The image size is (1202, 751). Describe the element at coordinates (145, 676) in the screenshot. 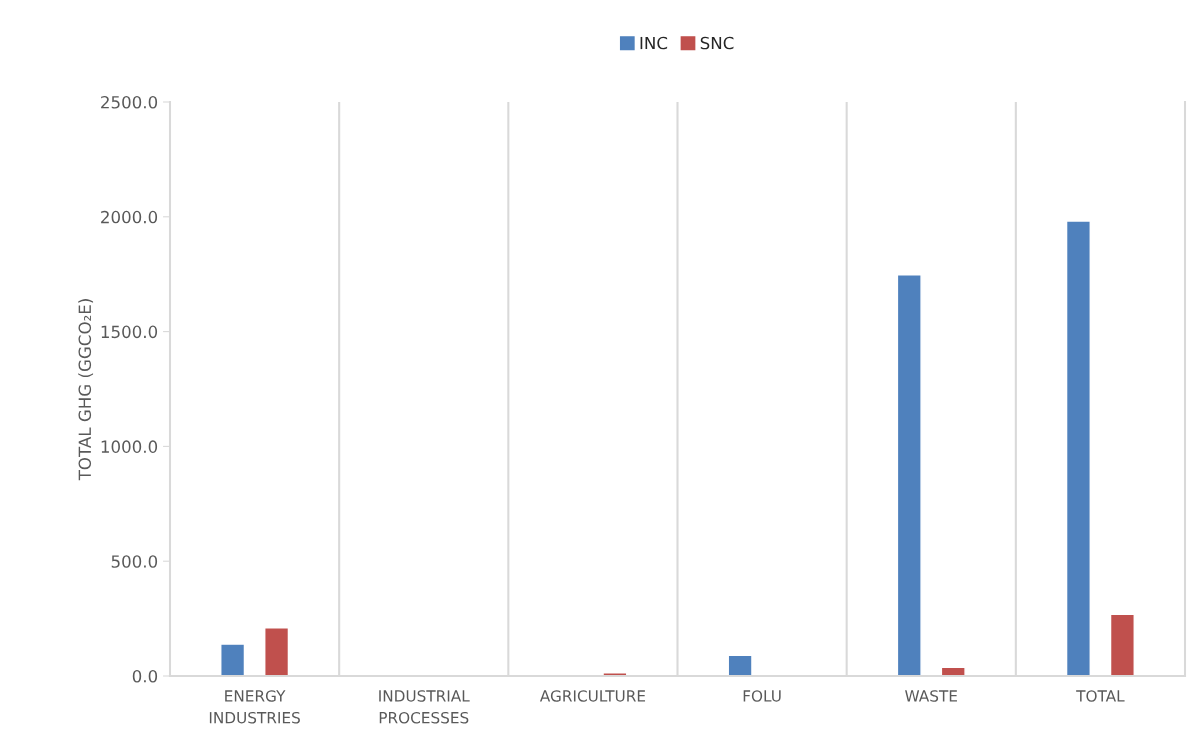

I see `y-tick-label: 0.0` at that location.